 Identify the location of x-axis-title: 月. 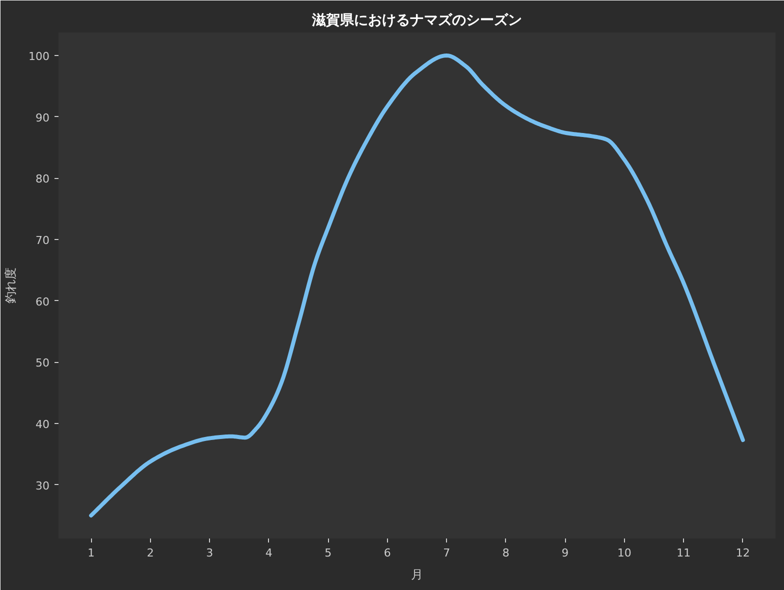
(417, 575).